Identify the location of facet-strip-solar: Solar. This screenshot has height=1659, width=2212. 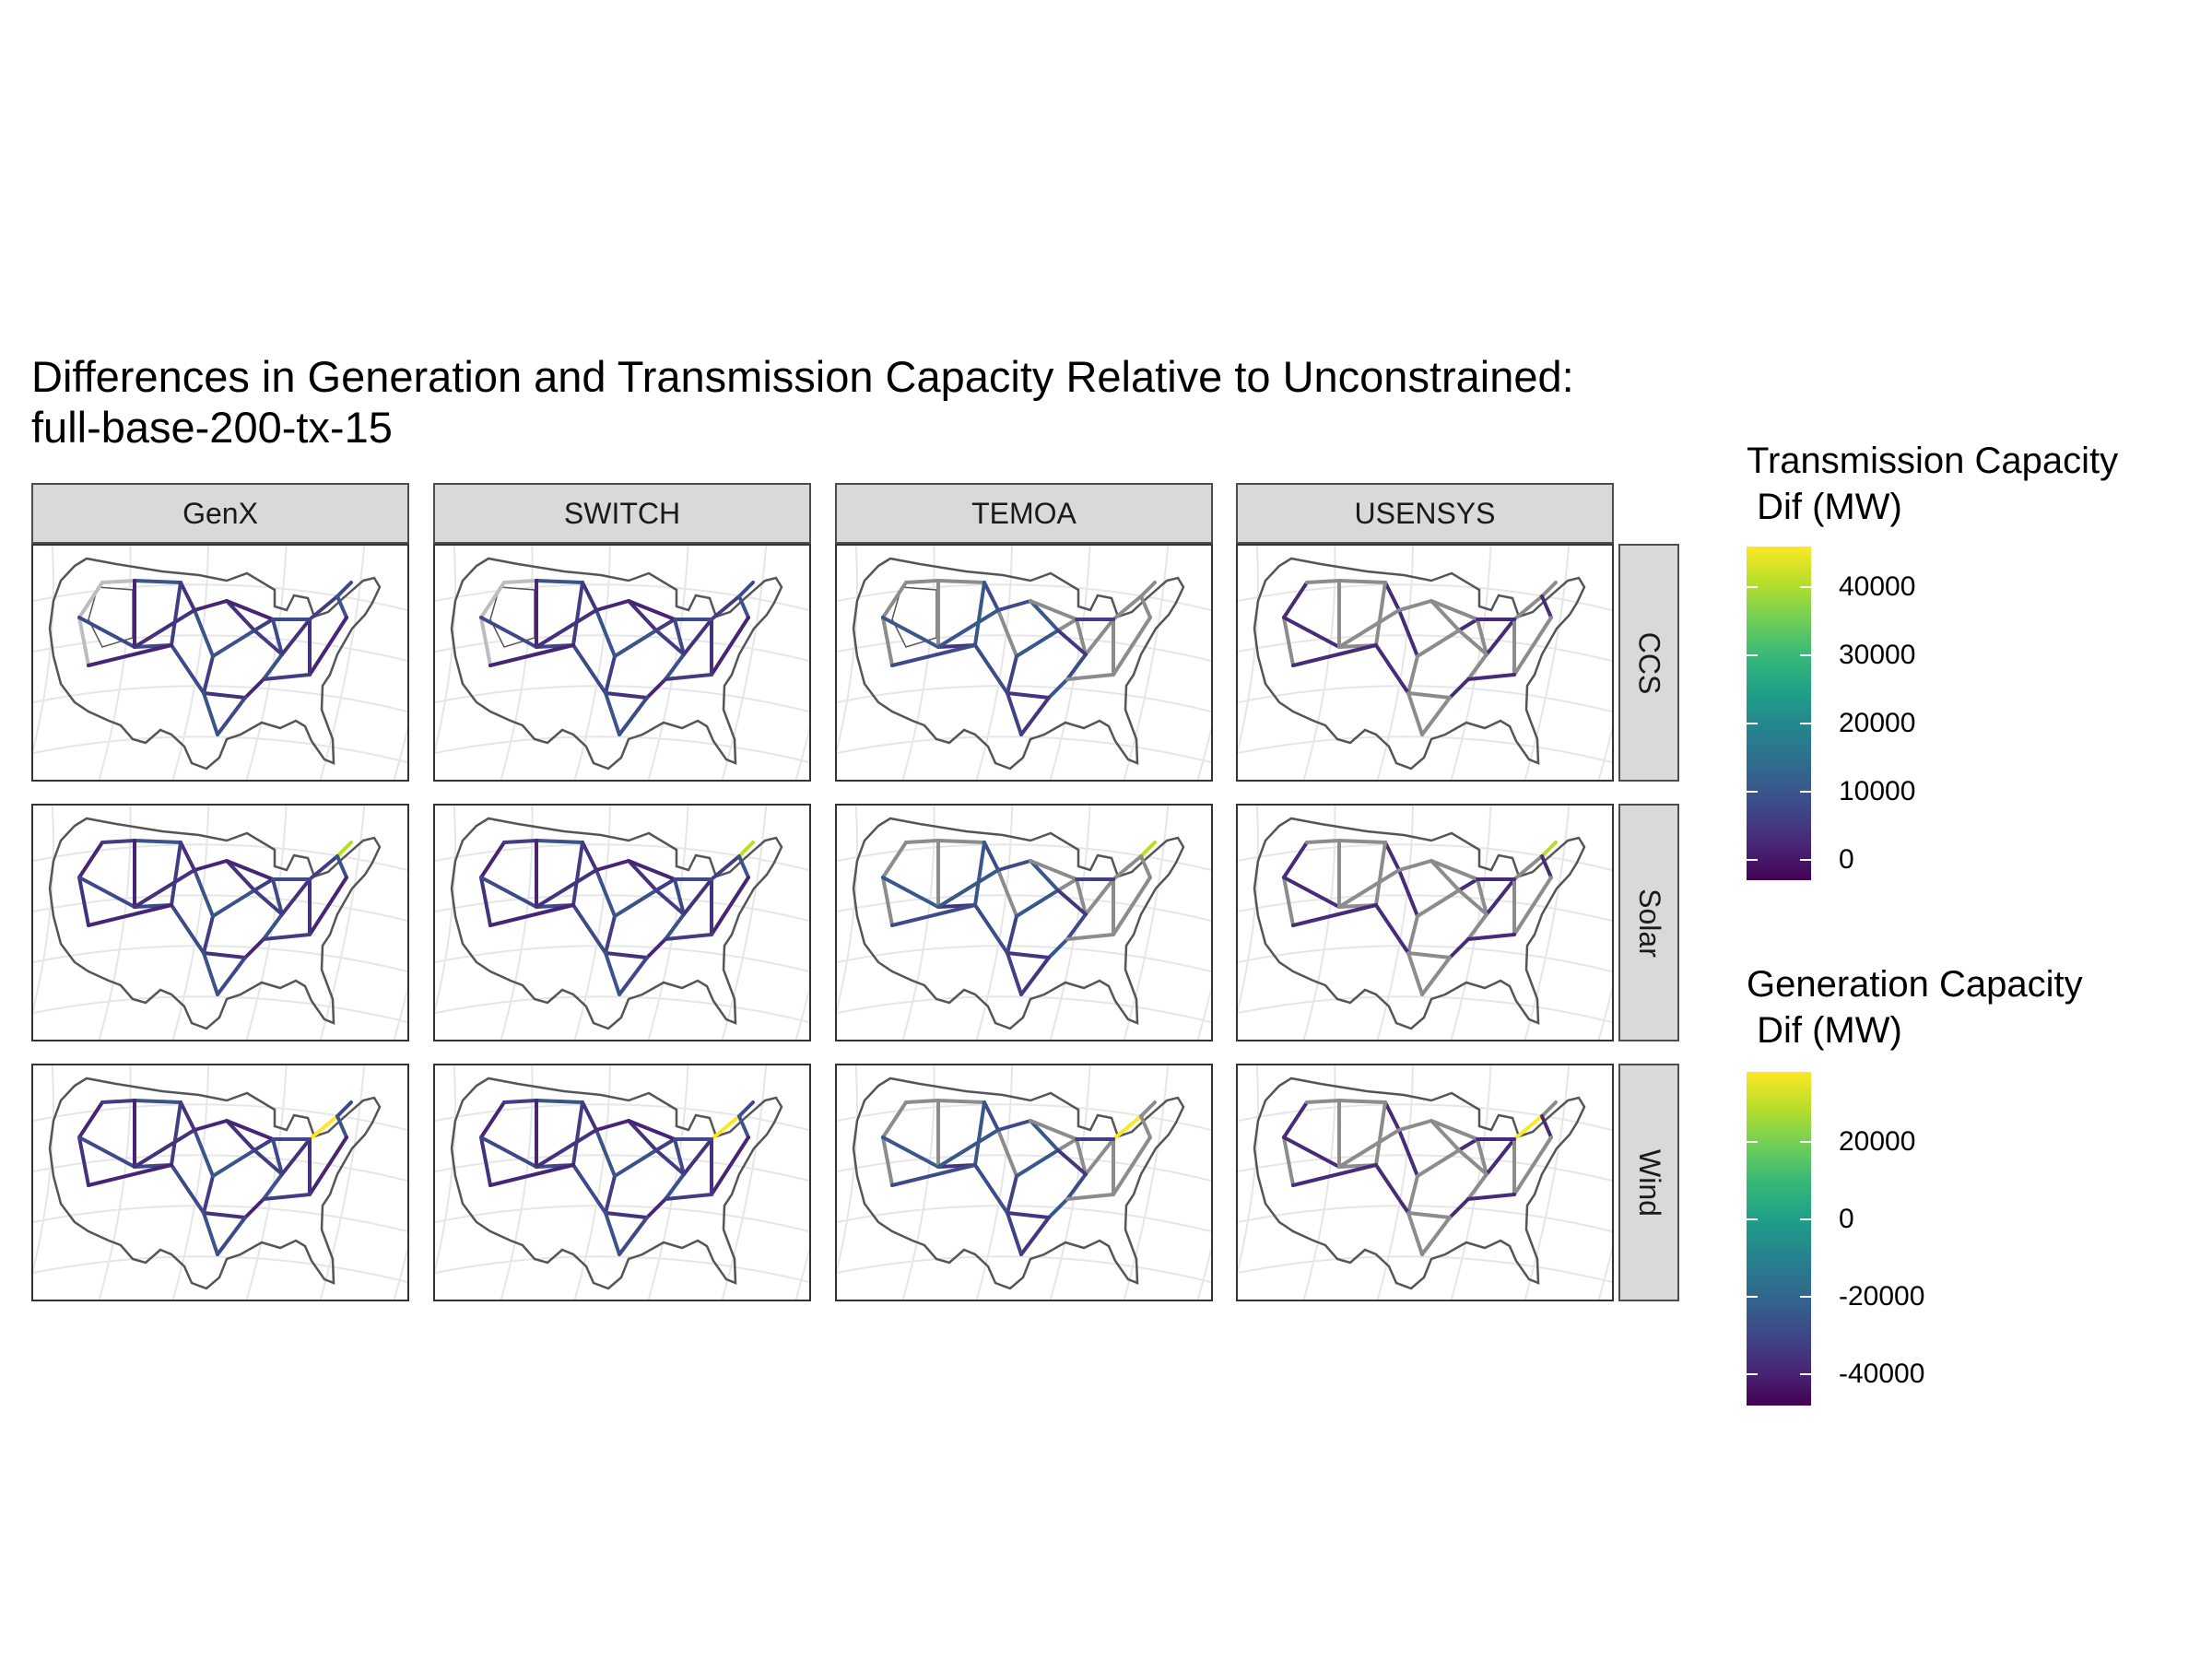
(1648, 922).